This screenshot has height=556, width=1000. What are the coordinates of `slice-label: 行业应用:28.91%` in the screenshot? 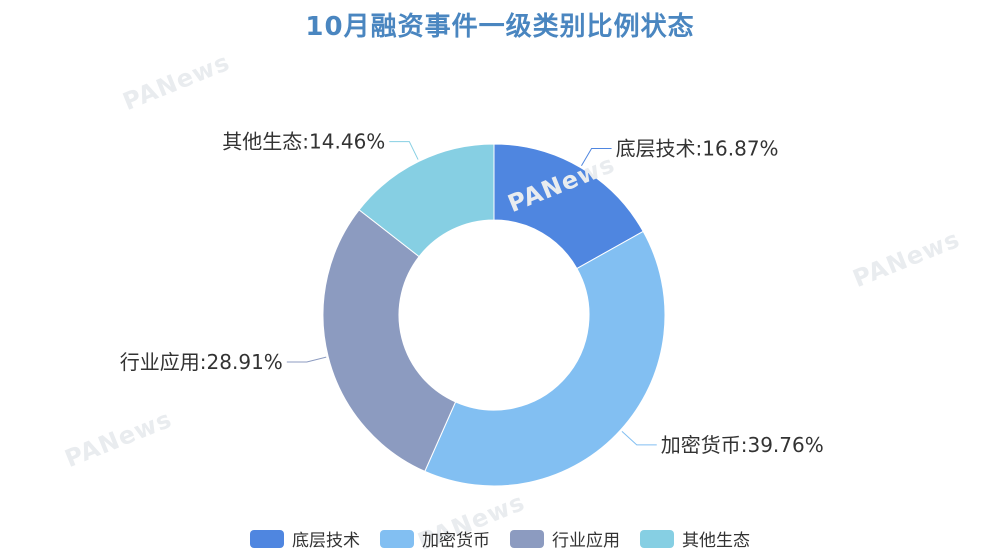 It's located at (201, 362).